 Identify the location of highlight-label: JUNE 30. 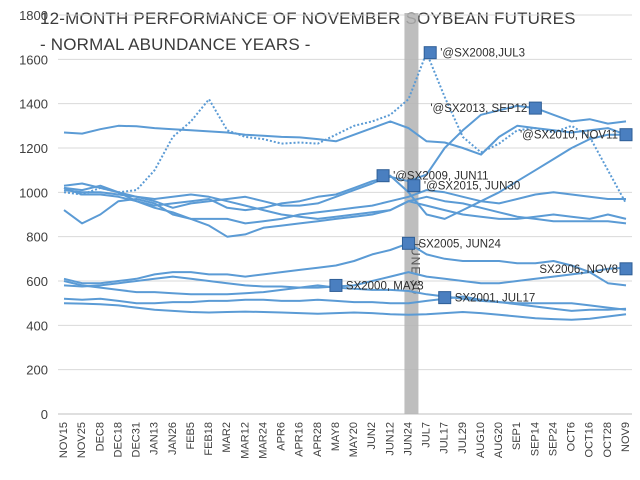
(415, 267).